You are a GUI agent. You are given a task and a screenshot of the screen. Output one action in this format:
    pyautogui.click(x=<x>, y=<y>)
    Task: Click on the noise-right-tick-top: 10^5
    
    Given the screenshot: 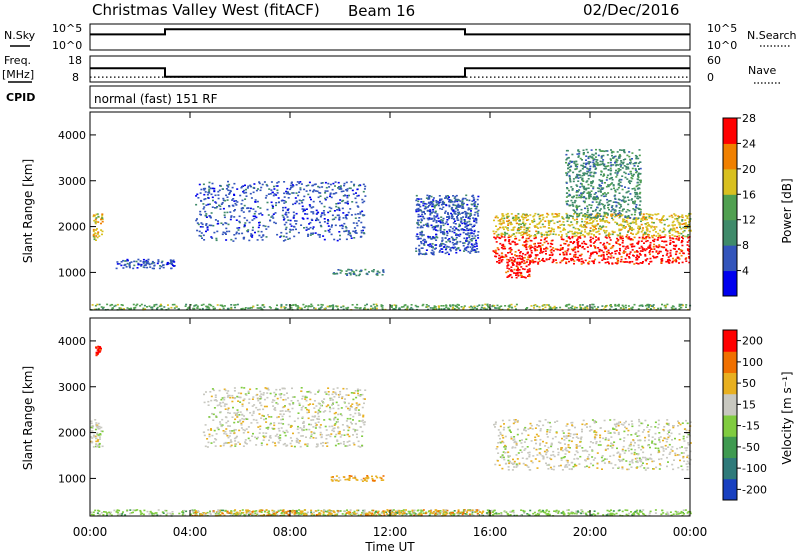 What is the action you would take?
    pyautogui.click(x=722, y=28)
    